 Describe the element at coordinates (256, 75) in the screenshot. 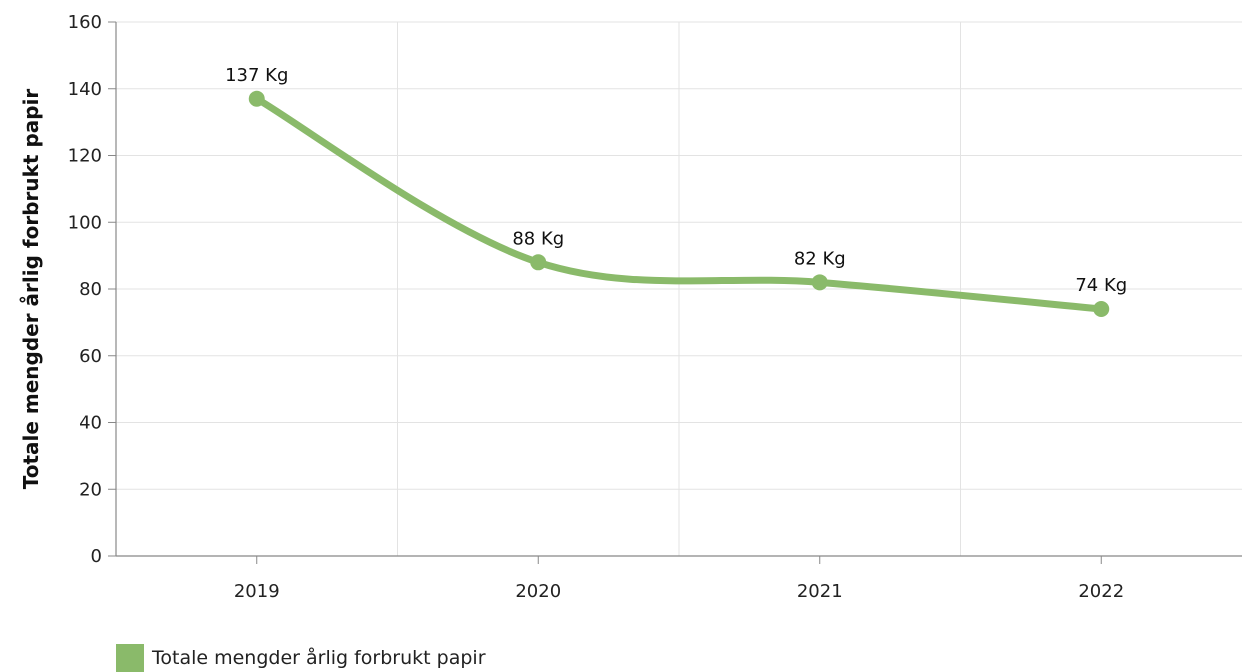

I see `data-label: 137 Kg` at that location.